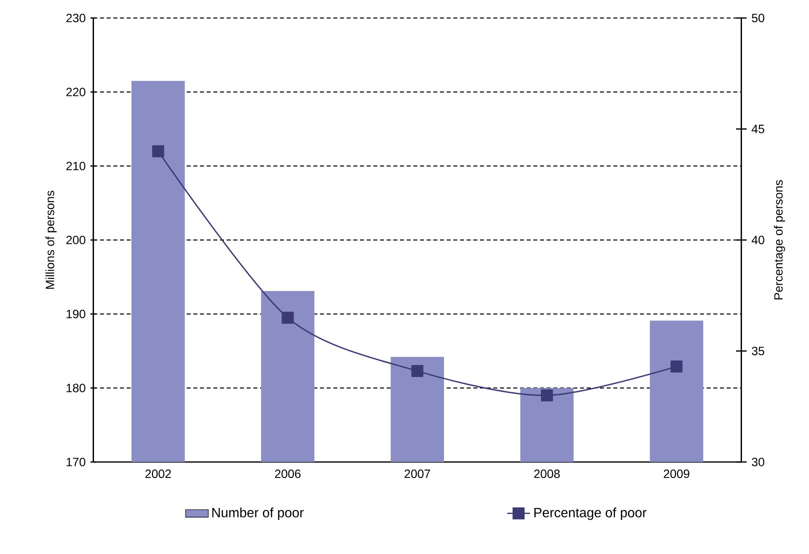  Describe the element at coordinates (158, 474) in the screenshot. I see `x-tick-label: 2002` at that location.